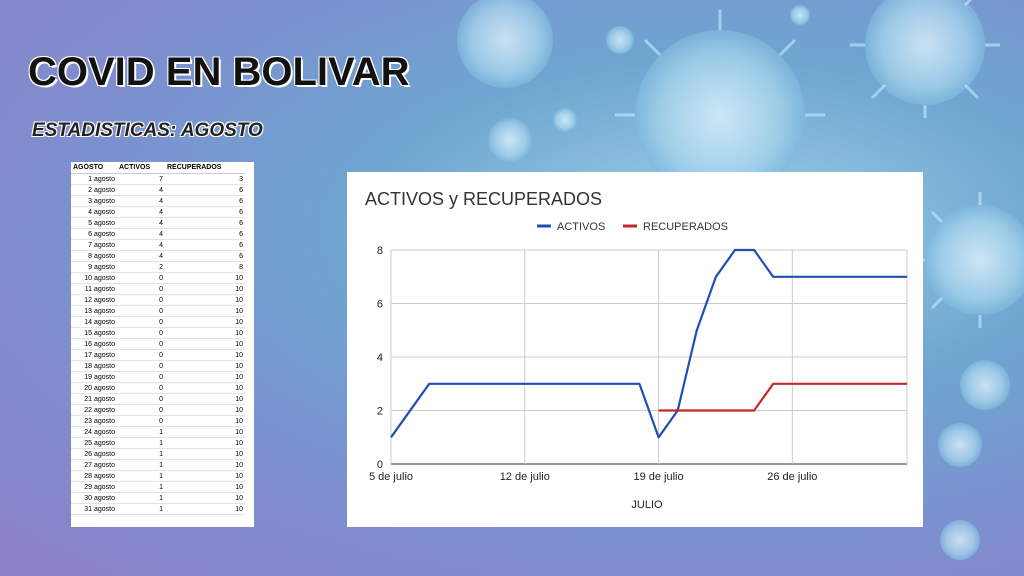 This screenshot has height=576, width=1024. What do you see at coordinates (94, 300) in the screenshot?
I see `table-cell: 12 agosto` at bounding box center [94, 300].